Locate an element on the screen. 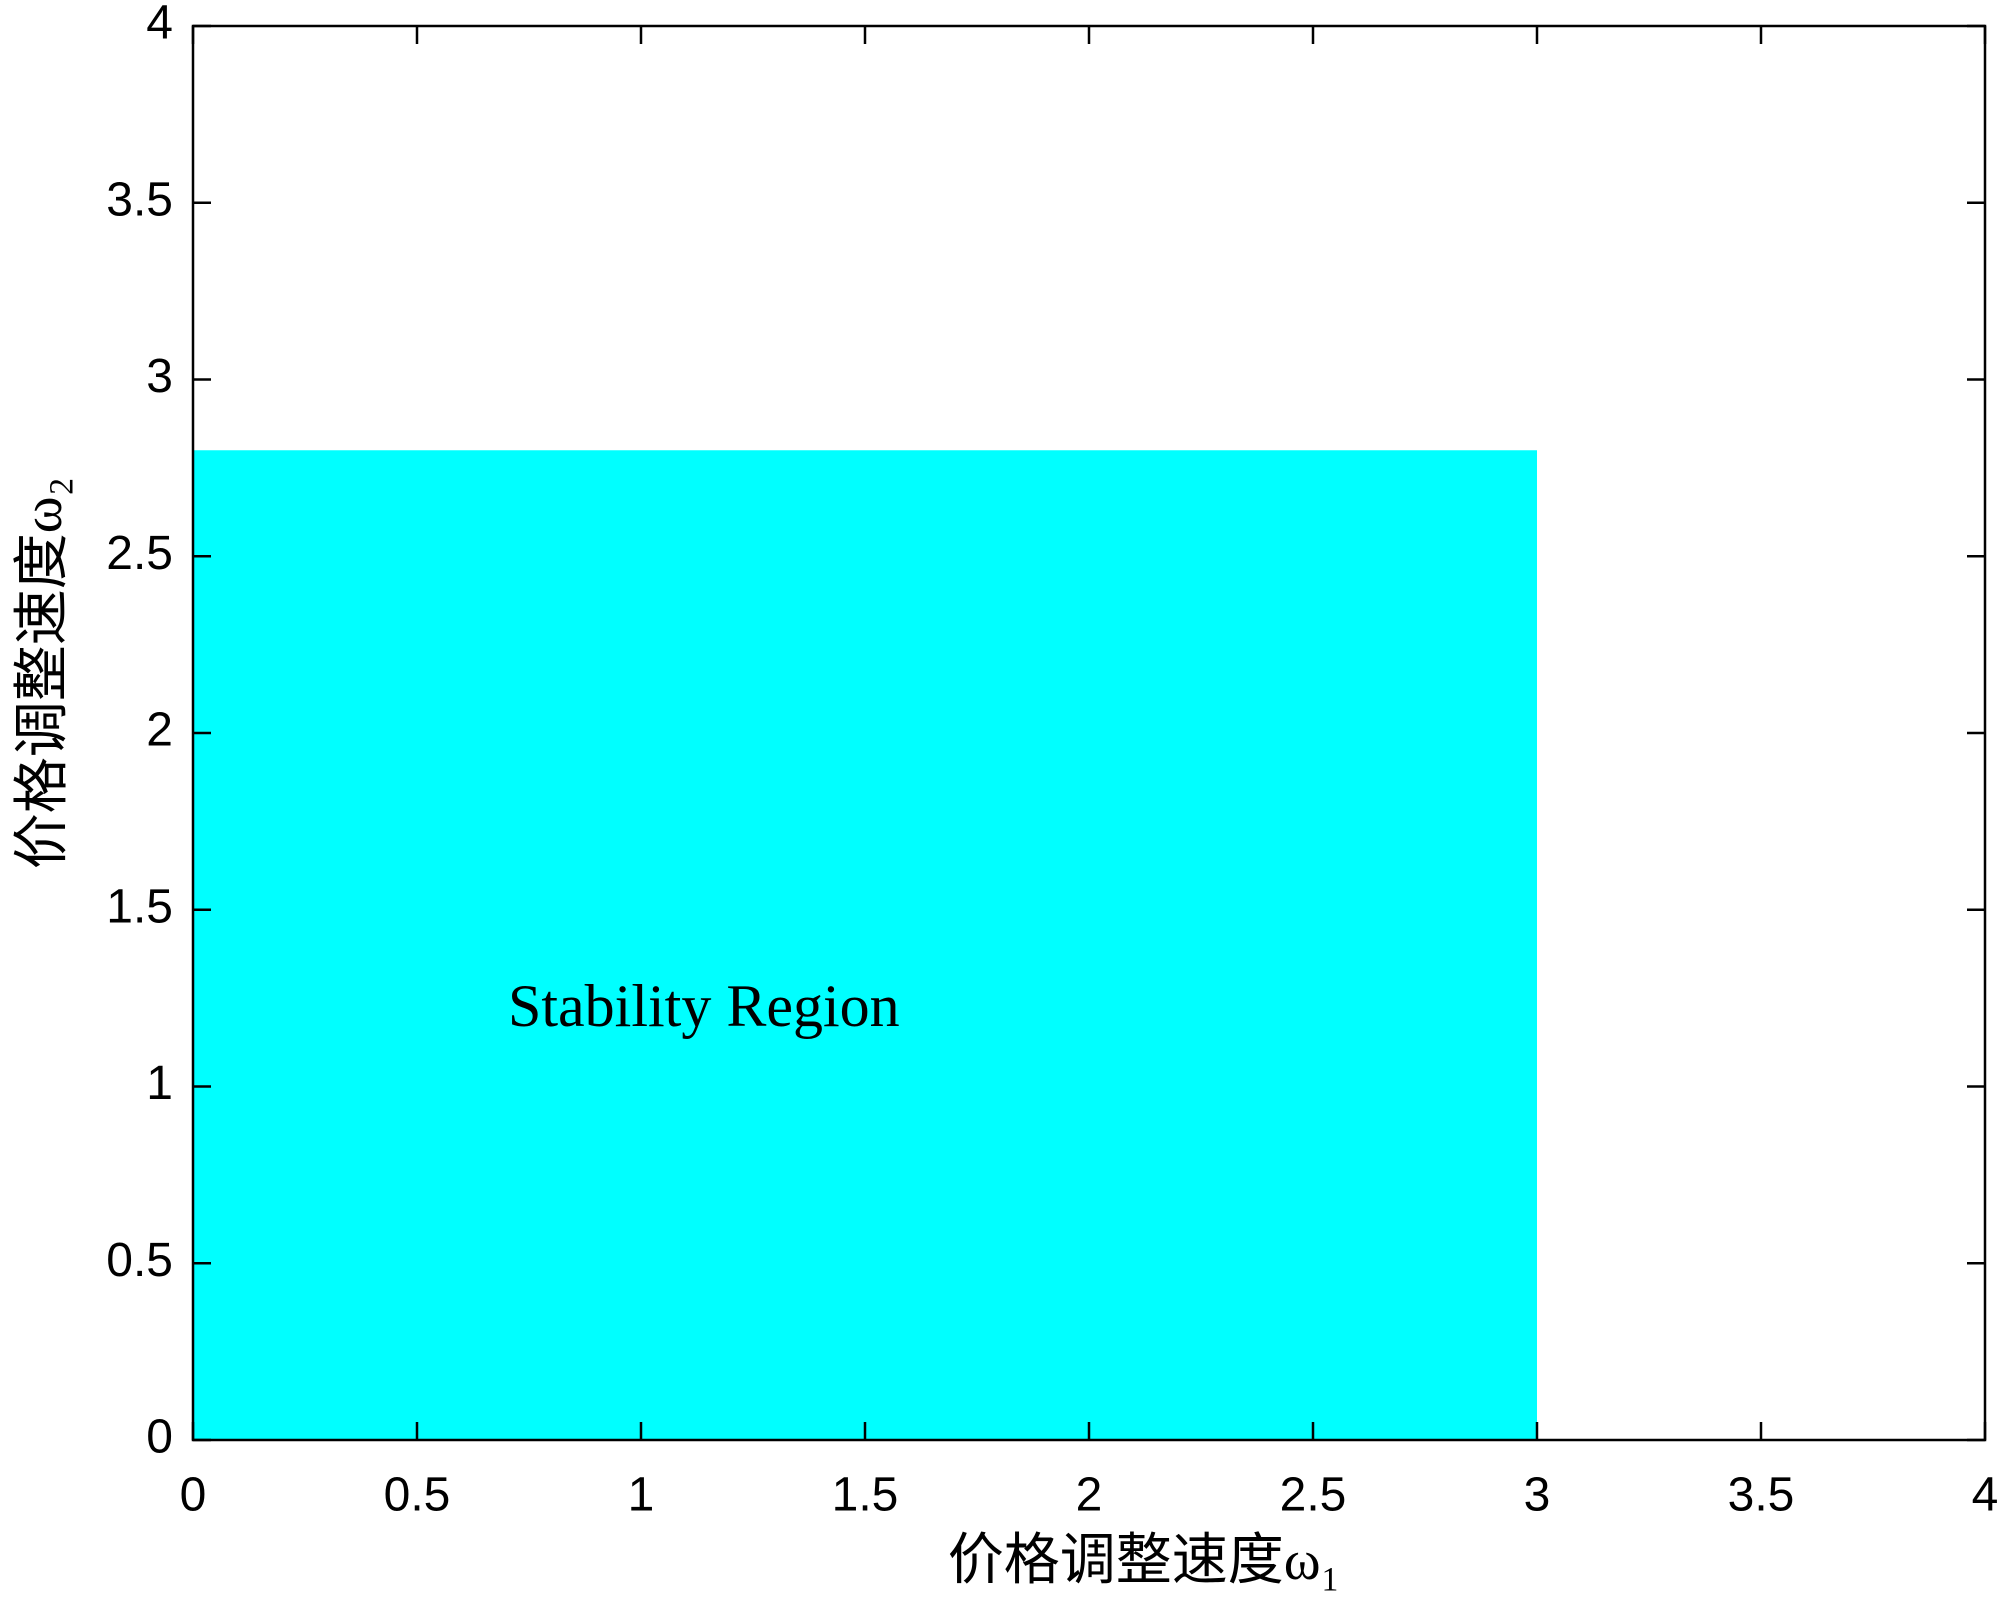 Image resolution: width=1999 pixels, height=1599 pixels. y-axis-label: 价格调整速度ω₂ is located at coordinates (43, 673).